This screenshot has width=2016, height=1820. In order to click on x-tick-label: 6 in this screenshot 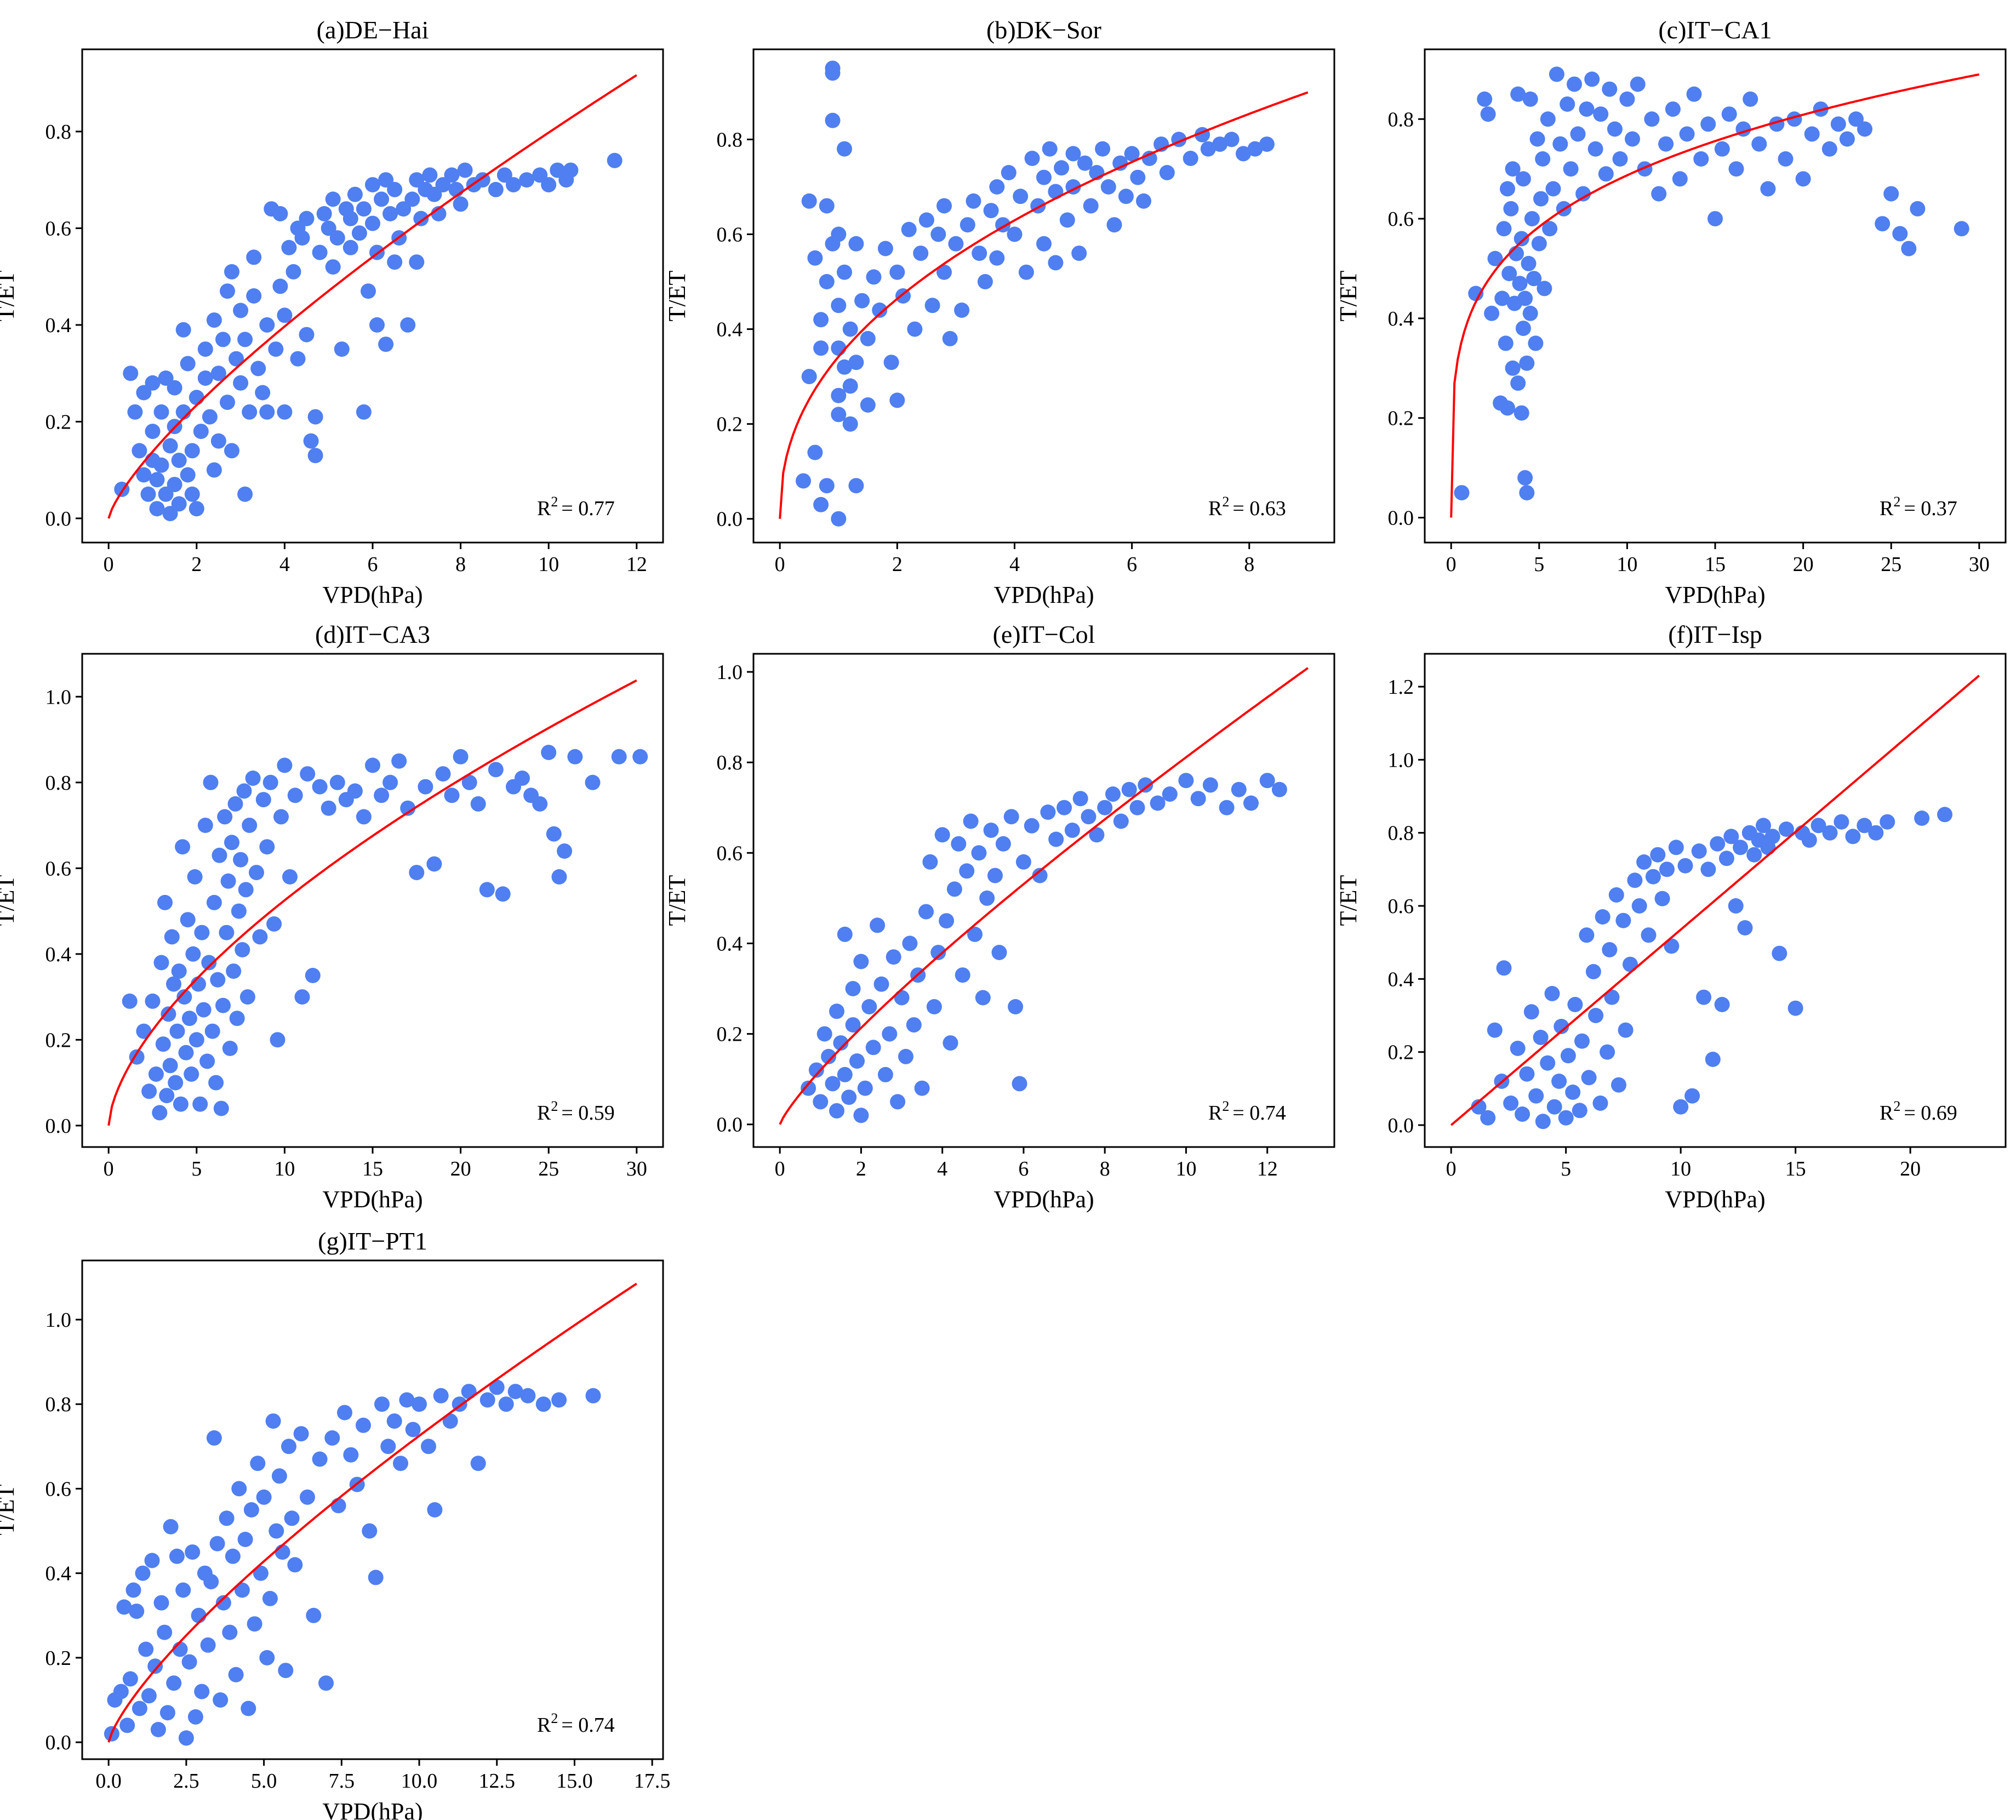, I will do `click(1023, 1168)`.